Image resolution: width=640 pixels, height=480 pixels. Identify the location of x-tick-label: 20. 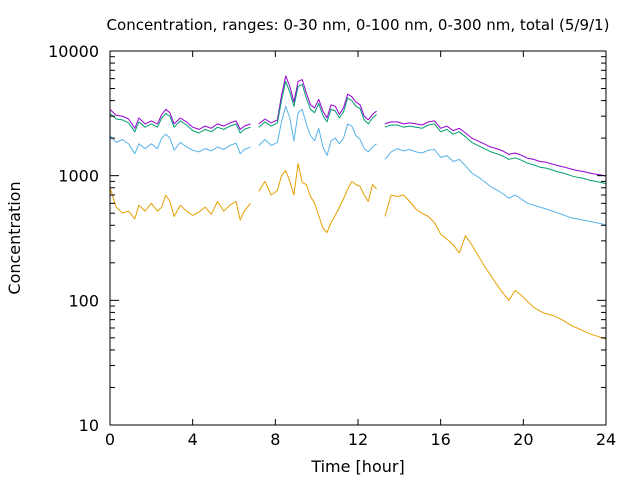
(523, 439).